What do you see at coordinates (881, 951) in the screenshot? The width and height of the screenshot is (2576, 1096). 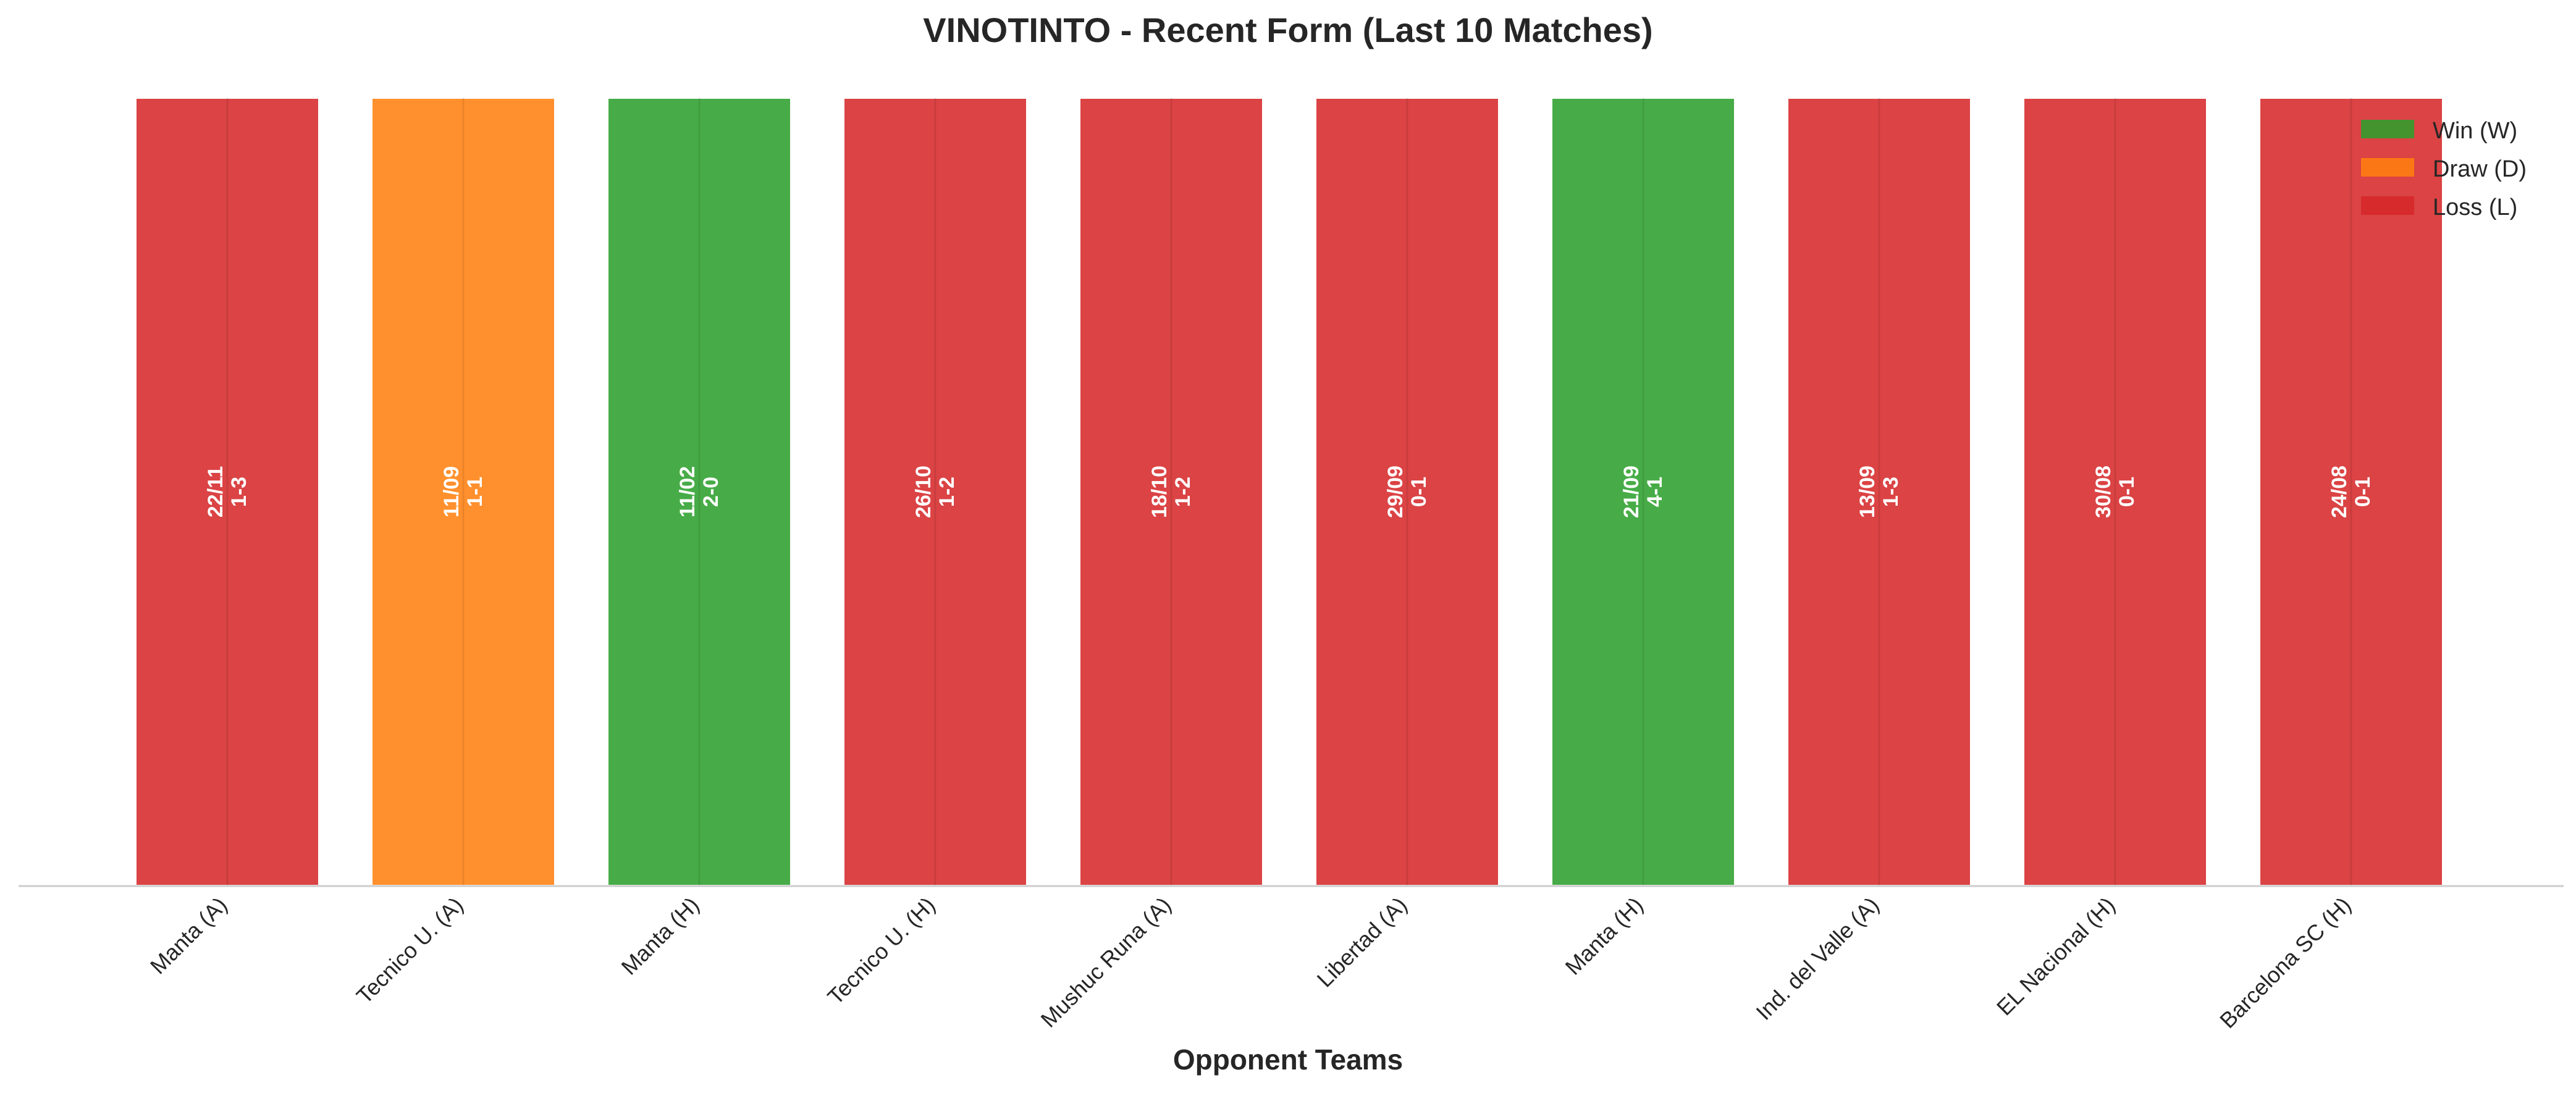 I see `x-tick-label: Tecnico U. (H)` at bounding box center [881, 951].